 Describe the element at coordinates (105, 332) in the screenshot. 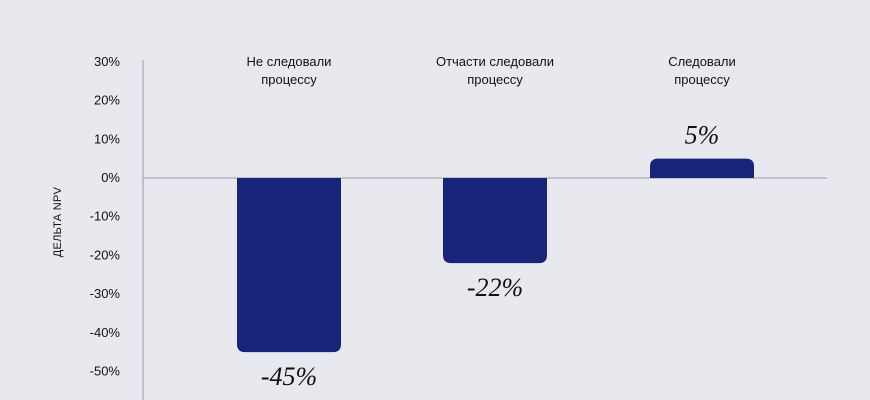

I see `y-tick-label: -40%` at that location.